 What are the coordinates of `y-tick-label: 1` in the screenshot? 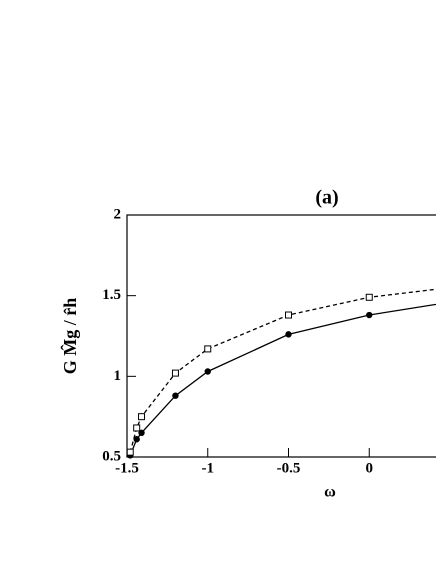 It's located at (118, 376).